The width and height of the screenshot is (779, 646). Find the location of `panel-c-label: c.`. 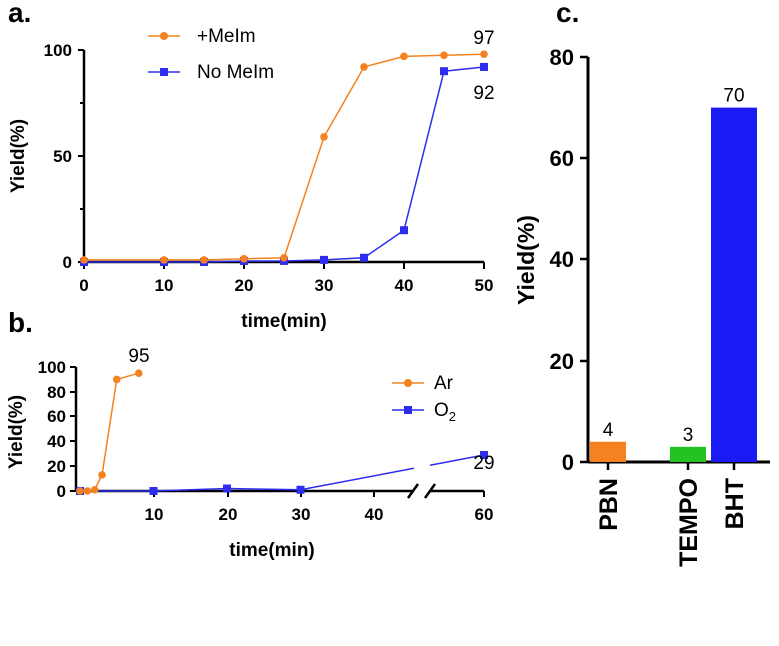

panel-c-label: c. is located at coordinates (567, 14).